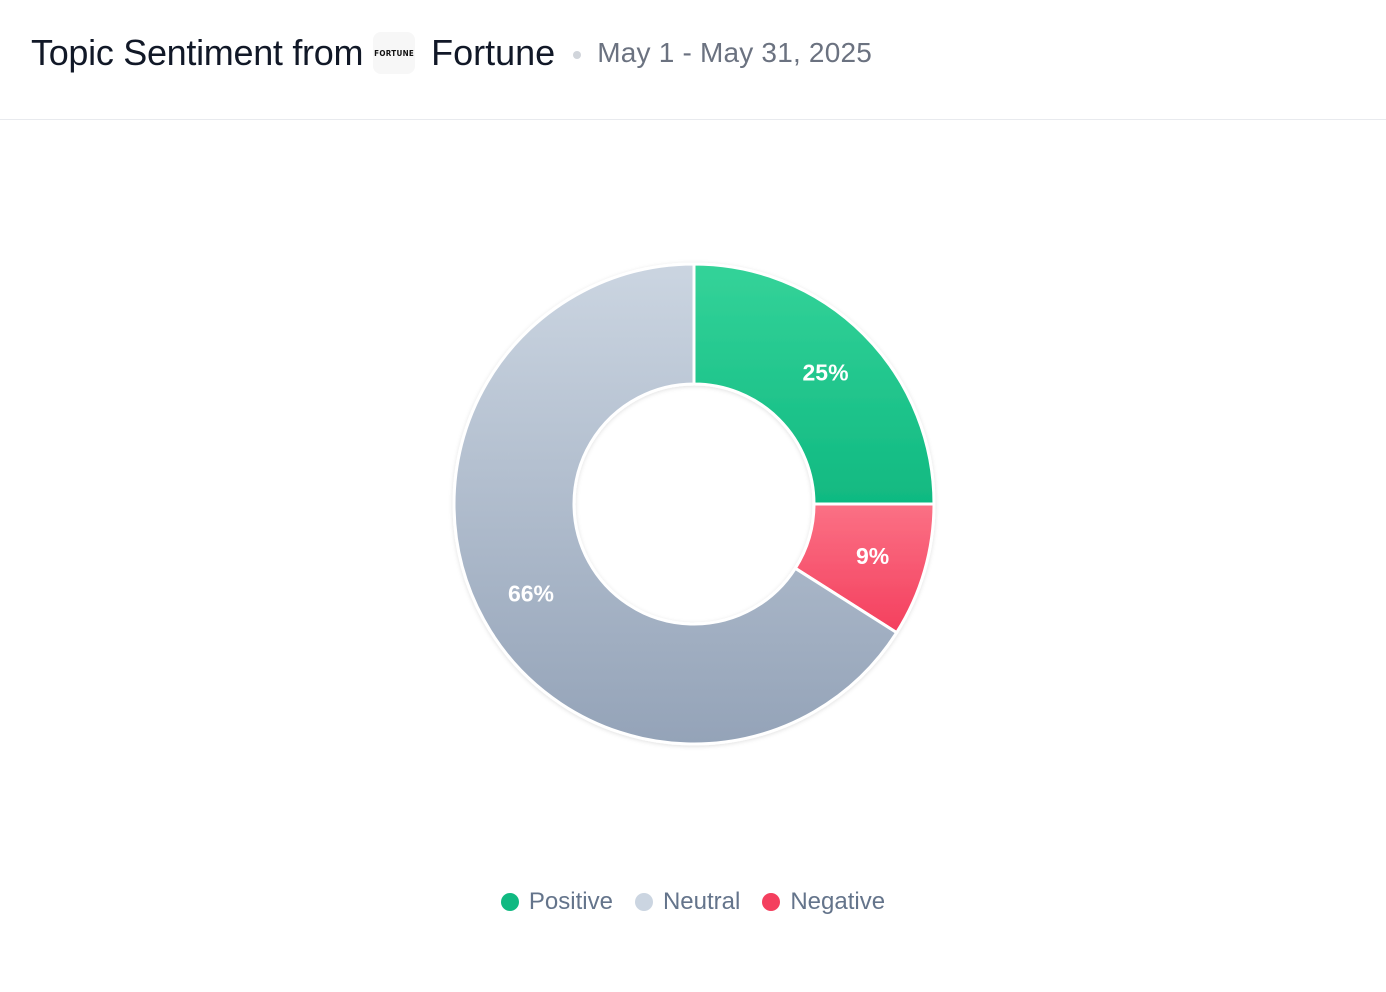 The image size is (1386, 992). I want to click on legend-label-positive: Positive, so click(570, 901).